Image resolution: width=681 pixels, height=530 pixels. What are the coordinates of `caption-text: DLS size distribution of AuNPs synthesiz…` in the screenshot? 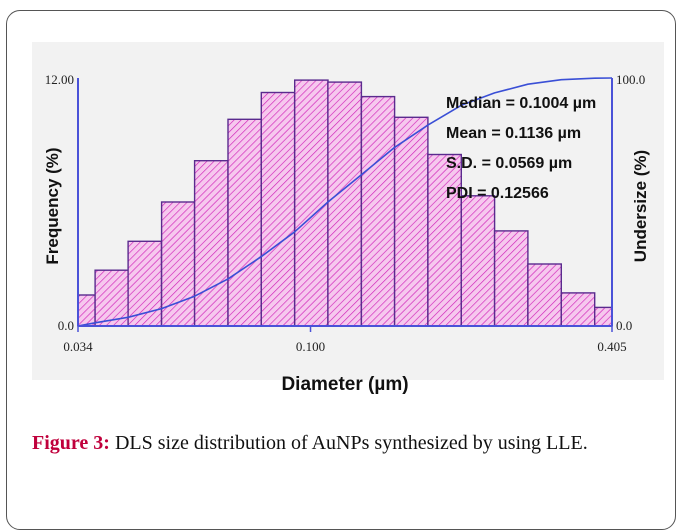 It's located at (348, 443).